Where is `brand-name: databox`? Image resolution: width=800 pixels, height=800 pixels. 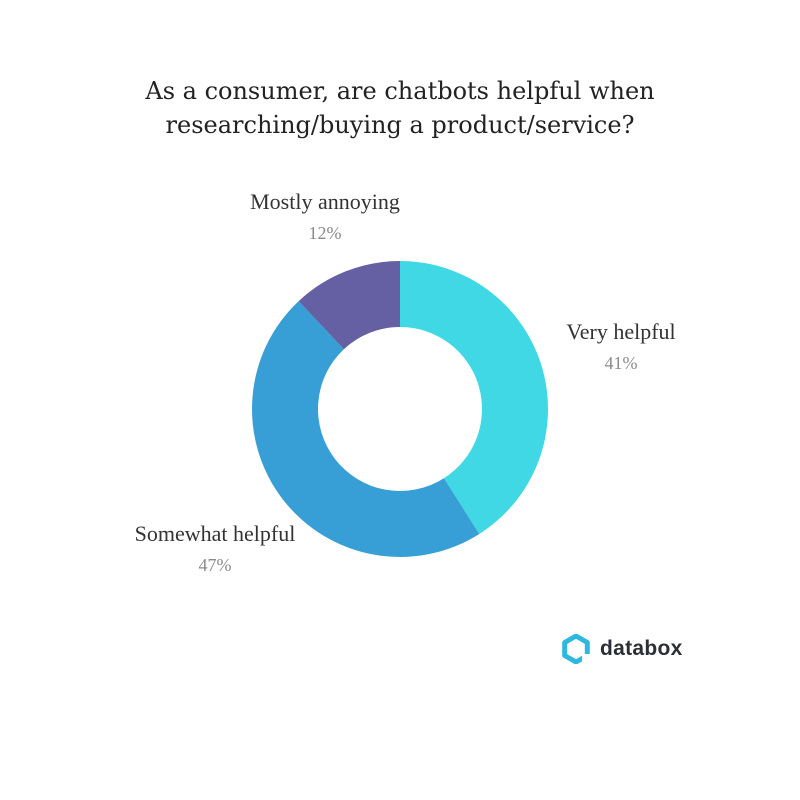 brand-name: databox is located at coordinates (641, 648).